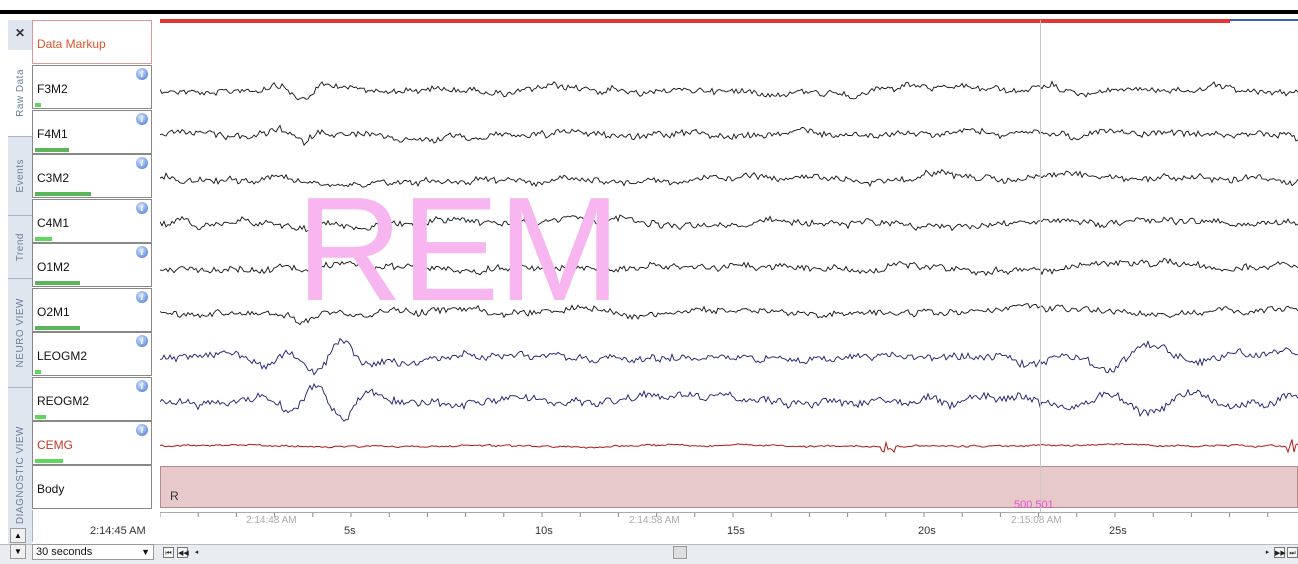 Image resolution: width=1298 pixels, height=564 pixels. I want to click on window-start-clock: 2:14:45 AM, so click(118, 531).